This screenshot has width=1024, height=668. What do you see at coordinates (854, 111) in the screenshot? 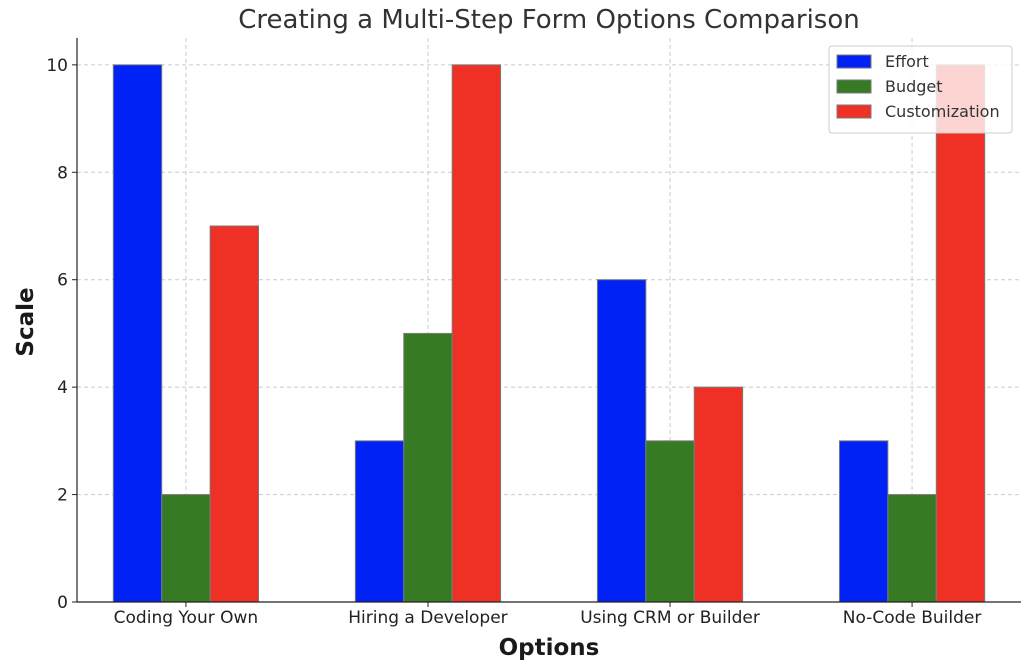
I see `legend-swatch-customization` at bounding box center [854, 111].